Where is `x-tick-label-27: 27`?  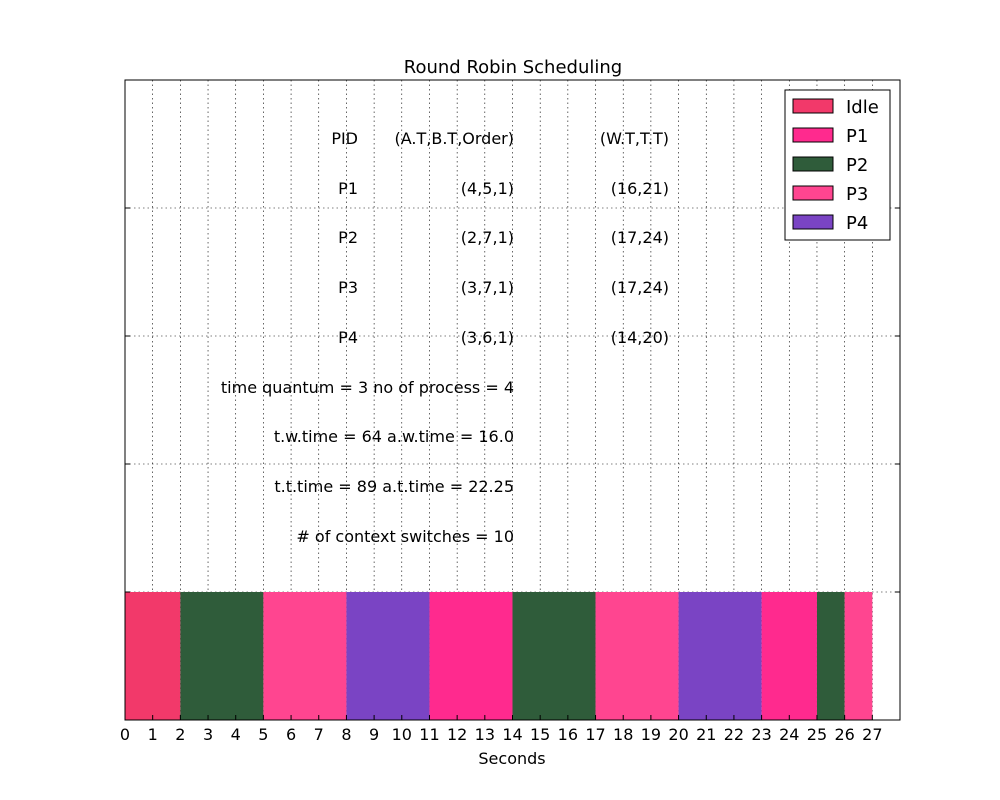
x-tick-label-27: 27 is located at coordinates (872, 734).